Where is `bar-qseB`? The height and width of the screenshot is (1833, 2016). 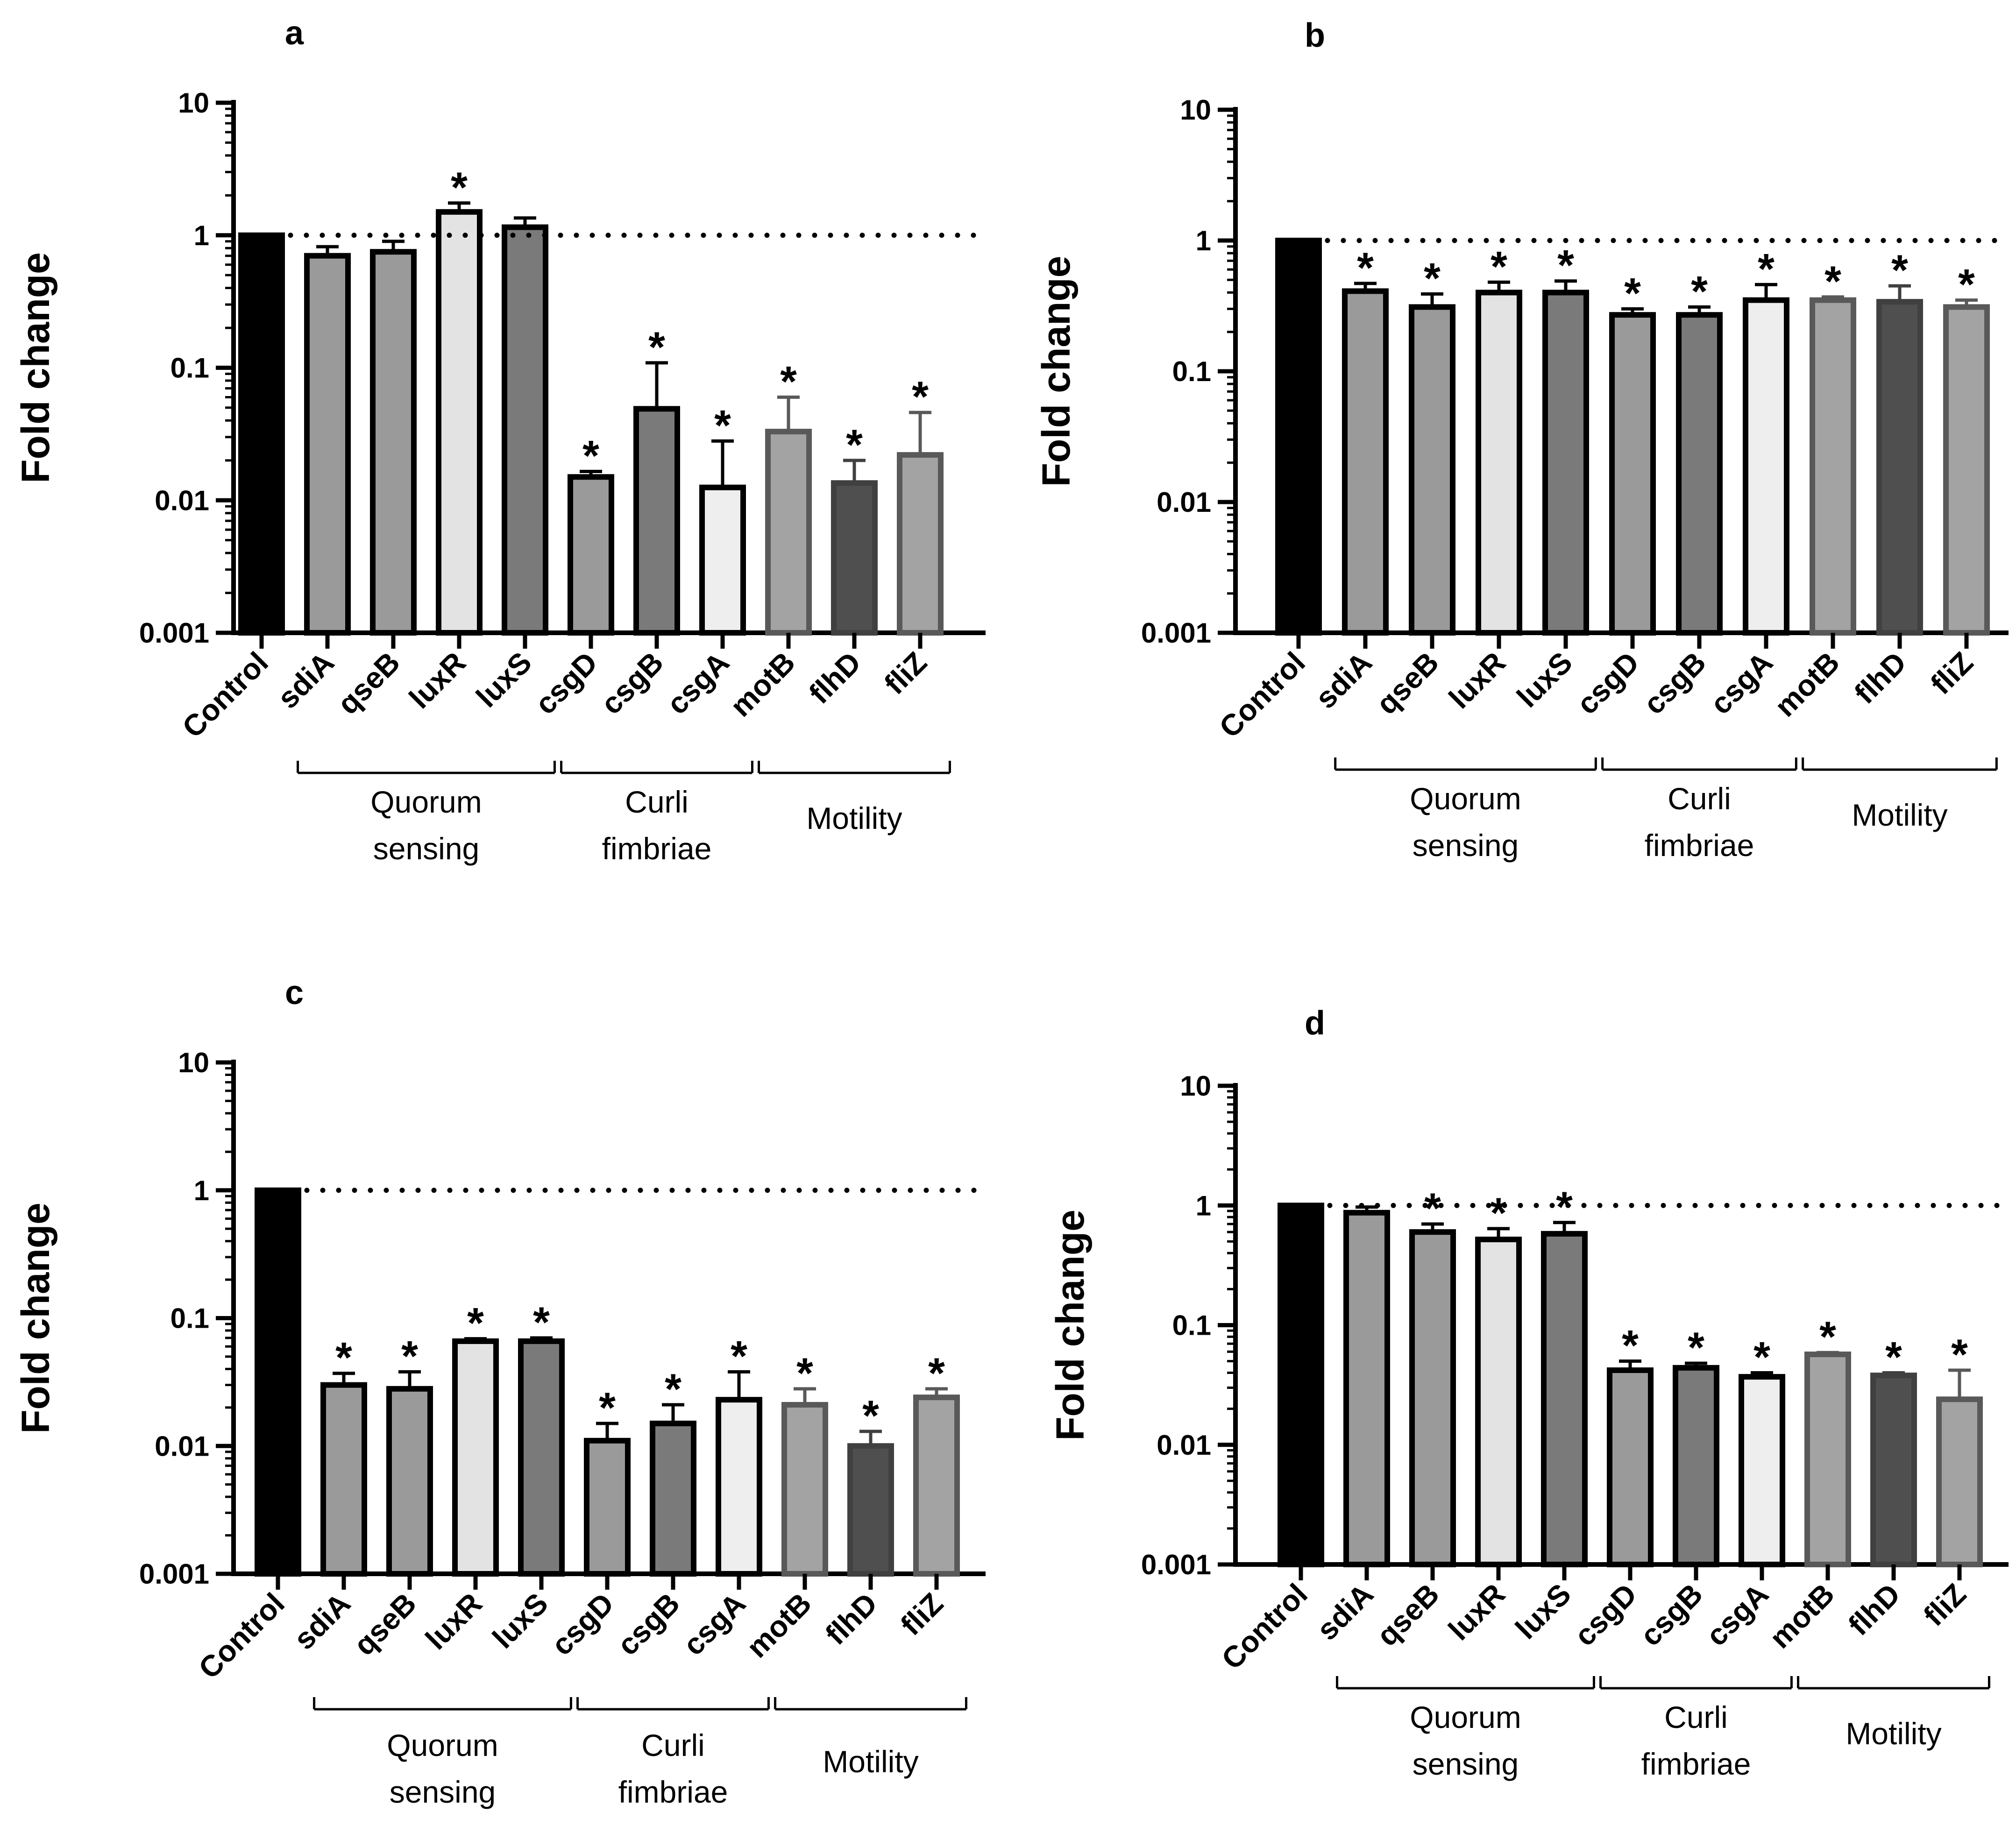
bar-qseB is located at coordinates (1432, 1398).